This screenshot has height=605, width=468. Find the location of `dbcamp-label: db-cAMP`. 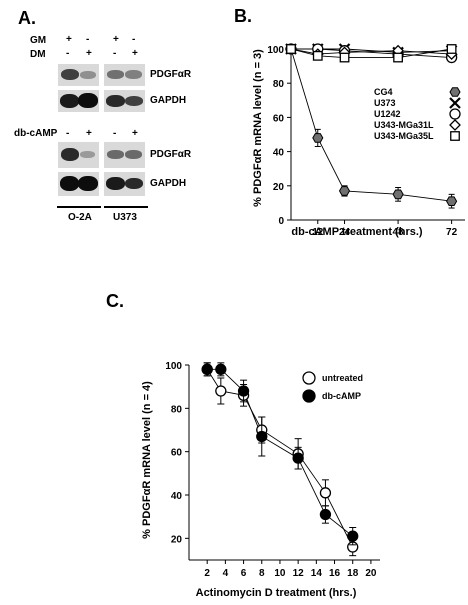

dbcamp-label: db-cAMP is located at coordinates (36, 133).